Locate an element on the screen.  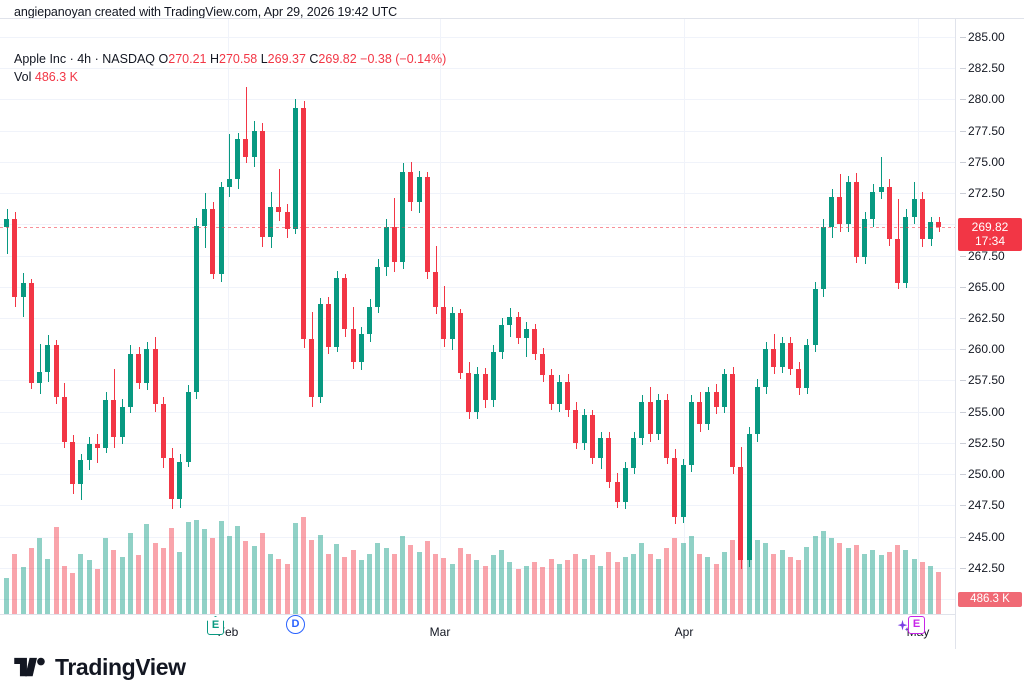
price-axis-label: 252.50 is located at coordinates (986, 442).